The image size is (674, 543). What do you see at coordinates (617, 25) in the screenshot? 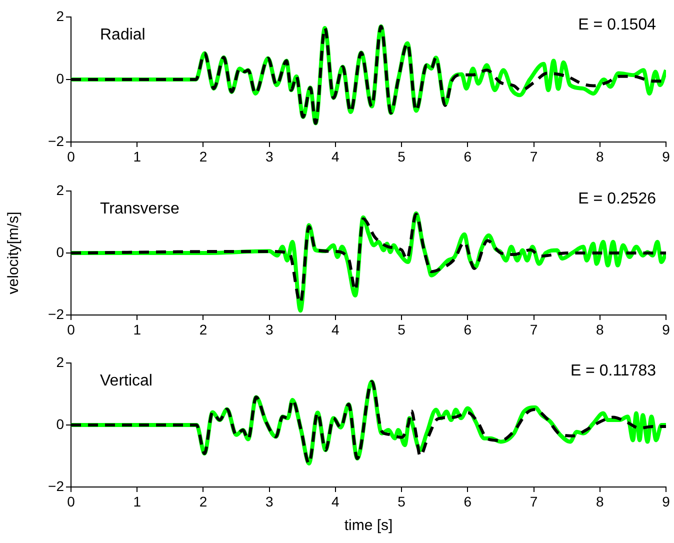
I see `annotation: E = 0.1504` at bounding box center [617, 25].